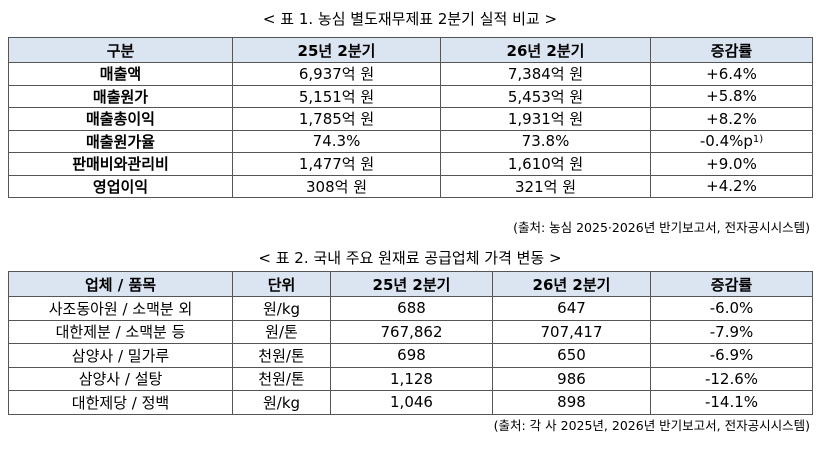 Image resolution: width=820 pixels, height=449 pixels. Describe the element at coordinates (336, 96) in the screenshot. I see `table-cell: 5,151억 원` at that location.